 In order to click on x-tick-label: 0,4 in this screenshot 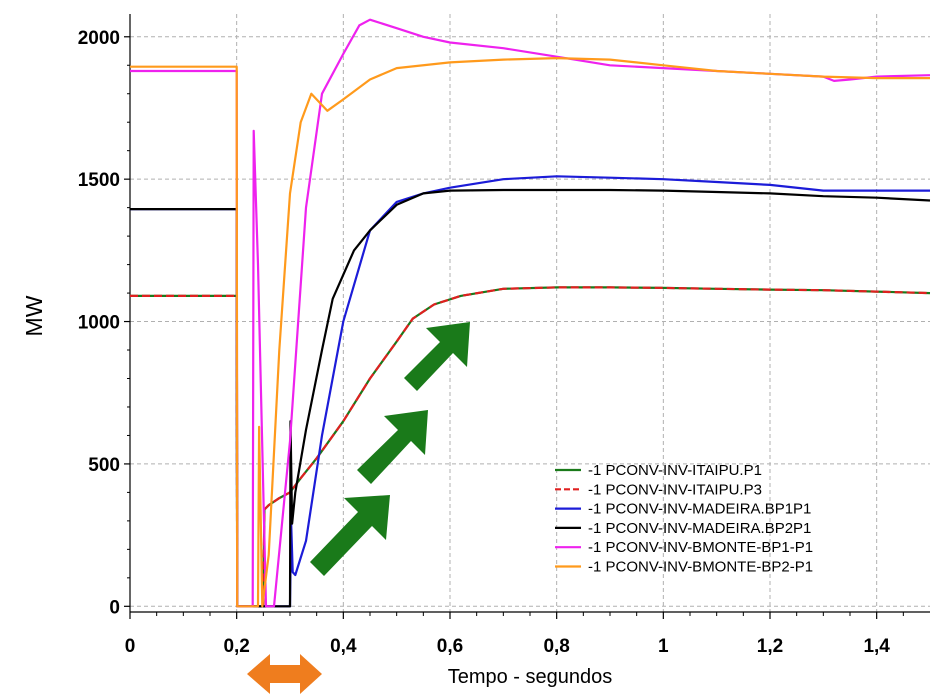, I will do `click(343, 646)`.